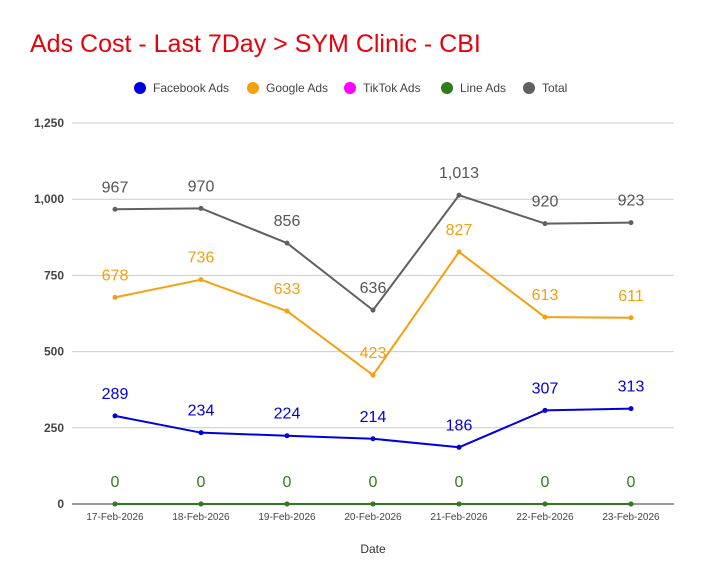  What do you see at coordinates (459, 425) in the screenshot?
I see `data-label: 186` at bounding box center [459, 425].